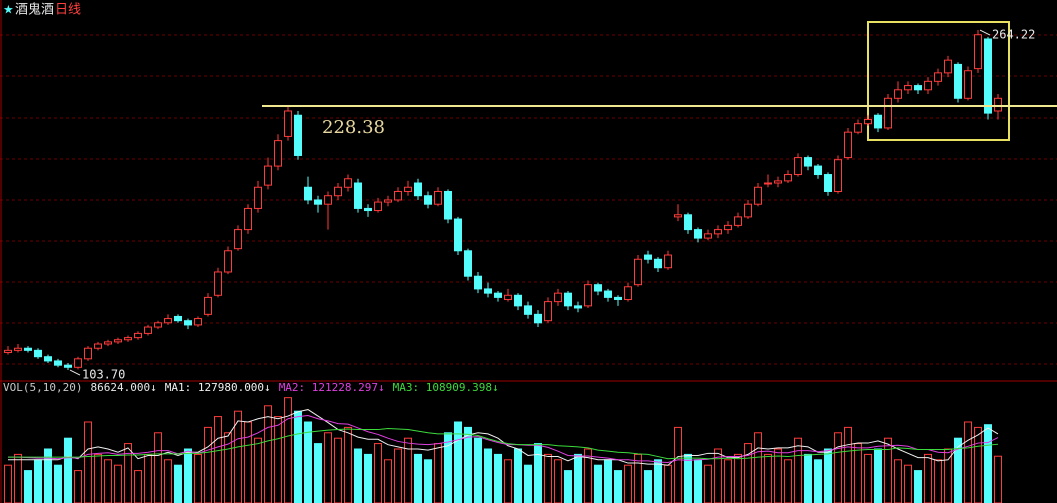 This screenshot has width=1057, height=503. I want to click on chart-title: 酒鬼酒, so click(34, 10).